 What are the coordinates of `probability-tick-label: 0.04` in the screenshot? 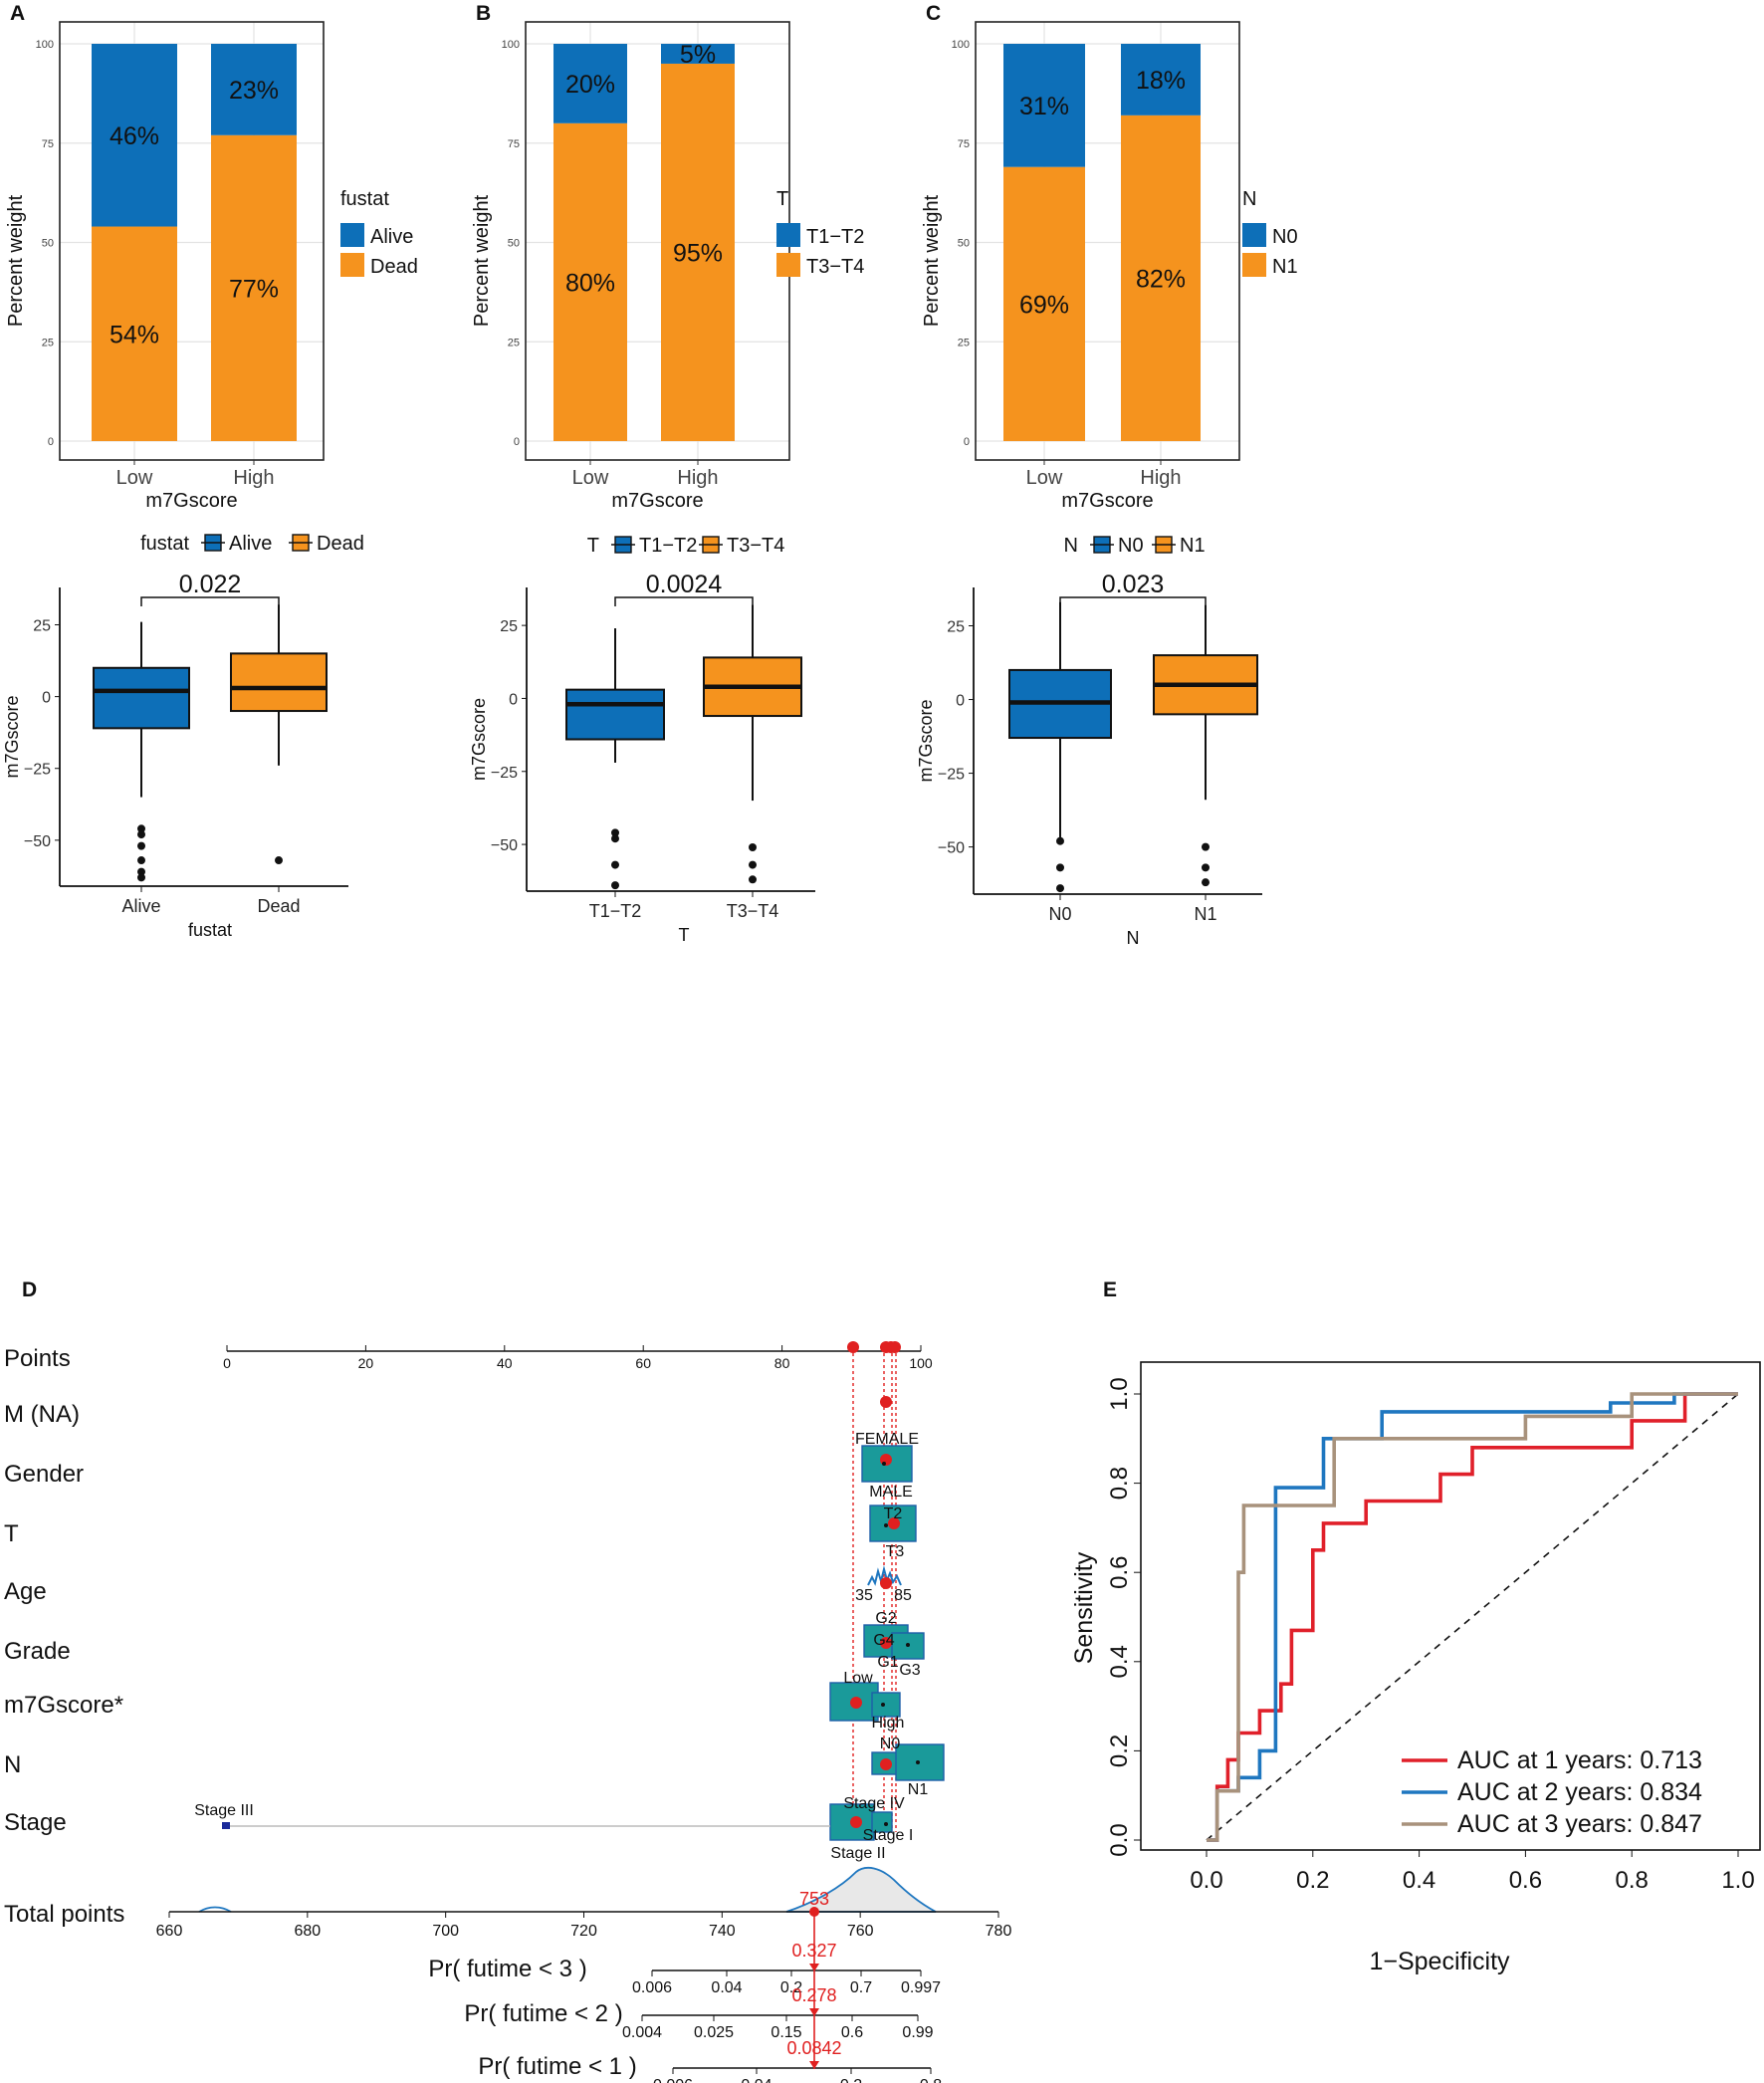 It's located at (726, 1988).